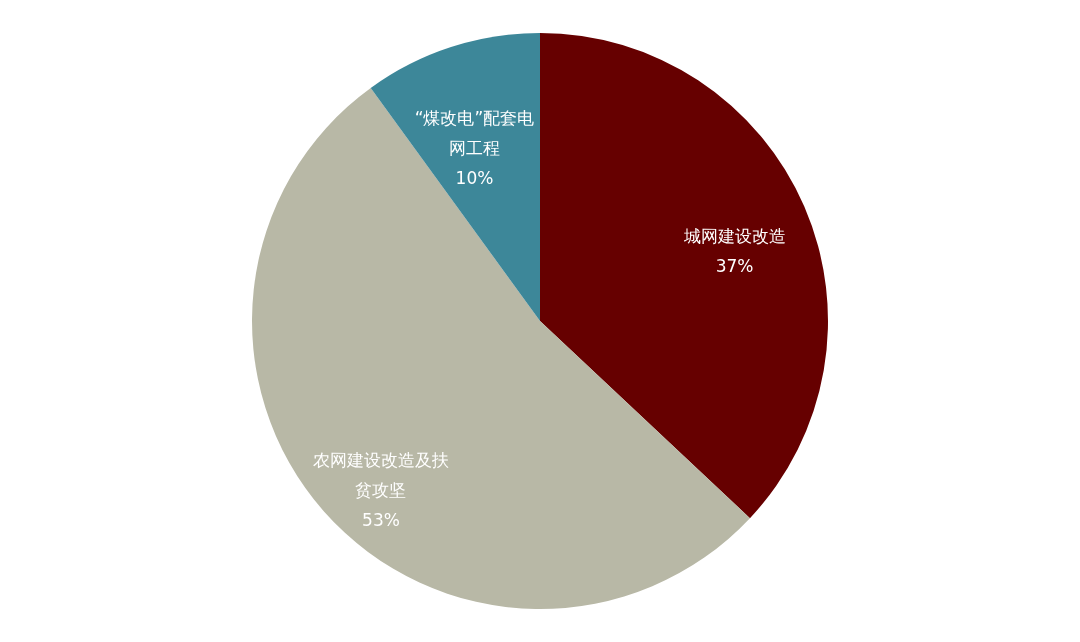  What do you see at coordinates (474, 178) in the screenshot?
I see `data-label: 10%` at bounding box center [474, 178].